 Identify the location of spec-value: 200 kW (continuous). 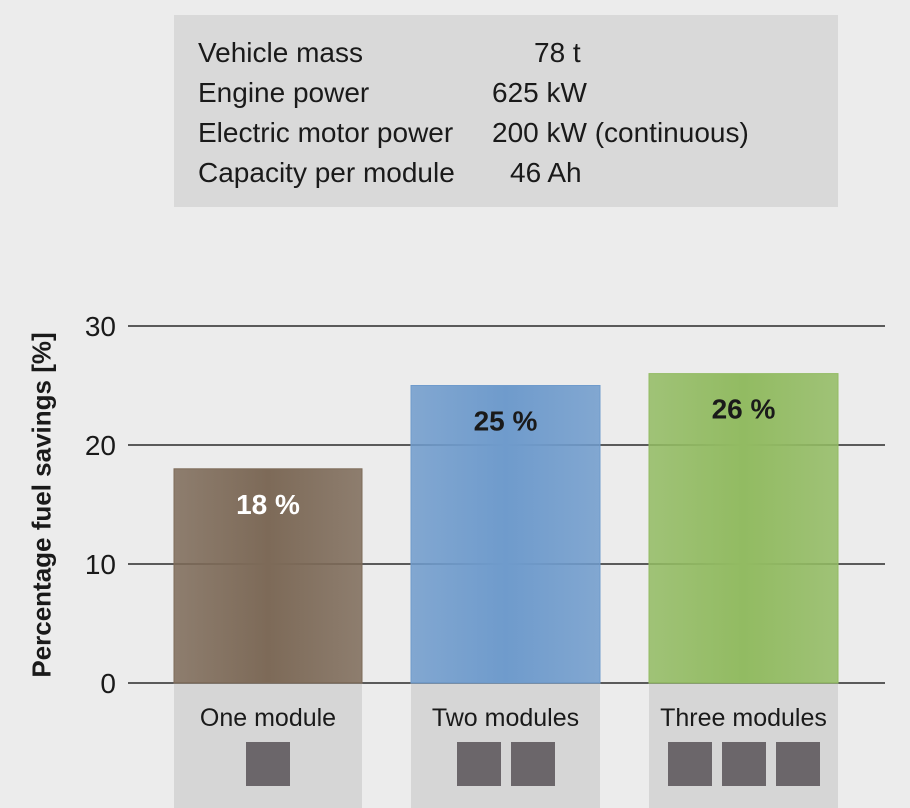
(620, 132).